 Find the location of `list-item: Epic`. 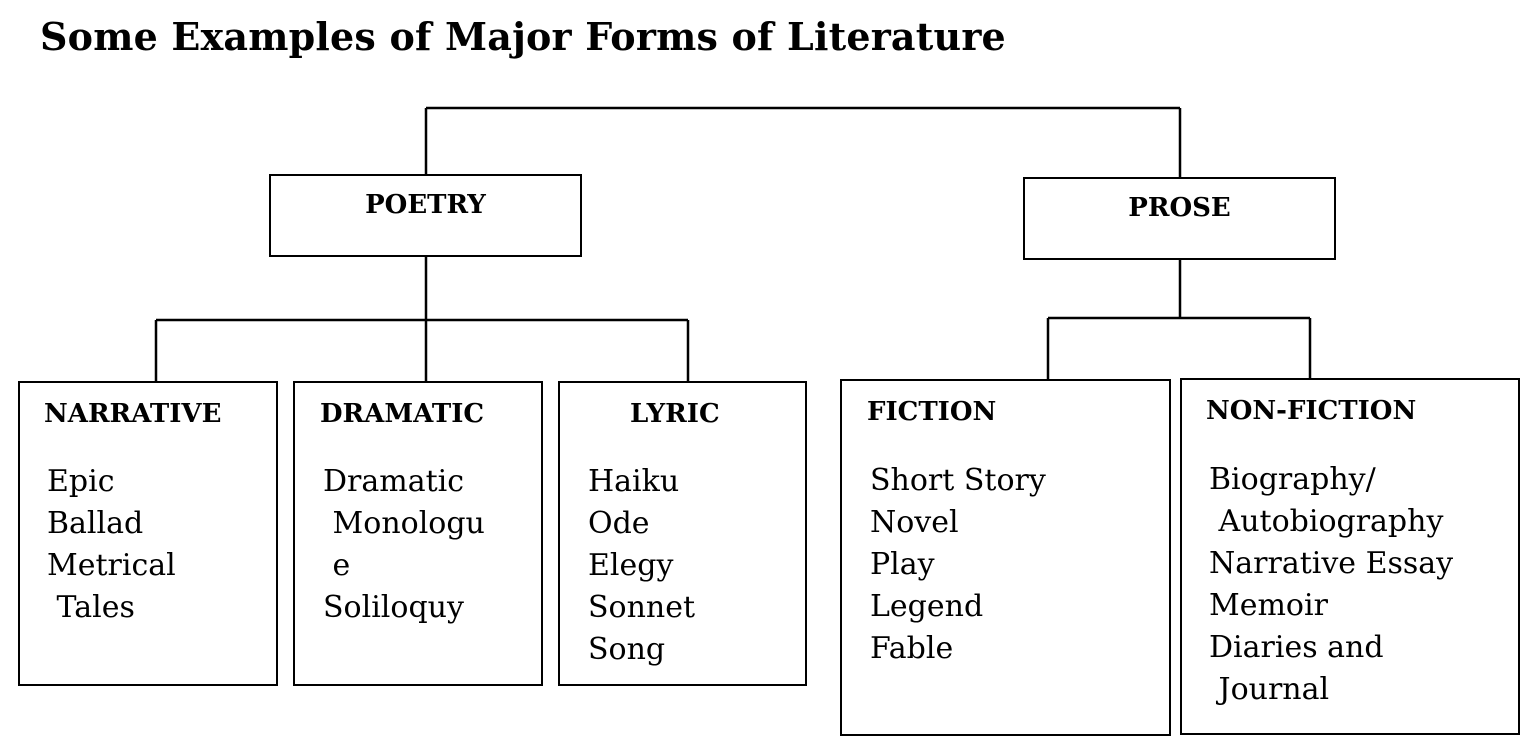

list-item: Epic is located at coordinates (81, 481).